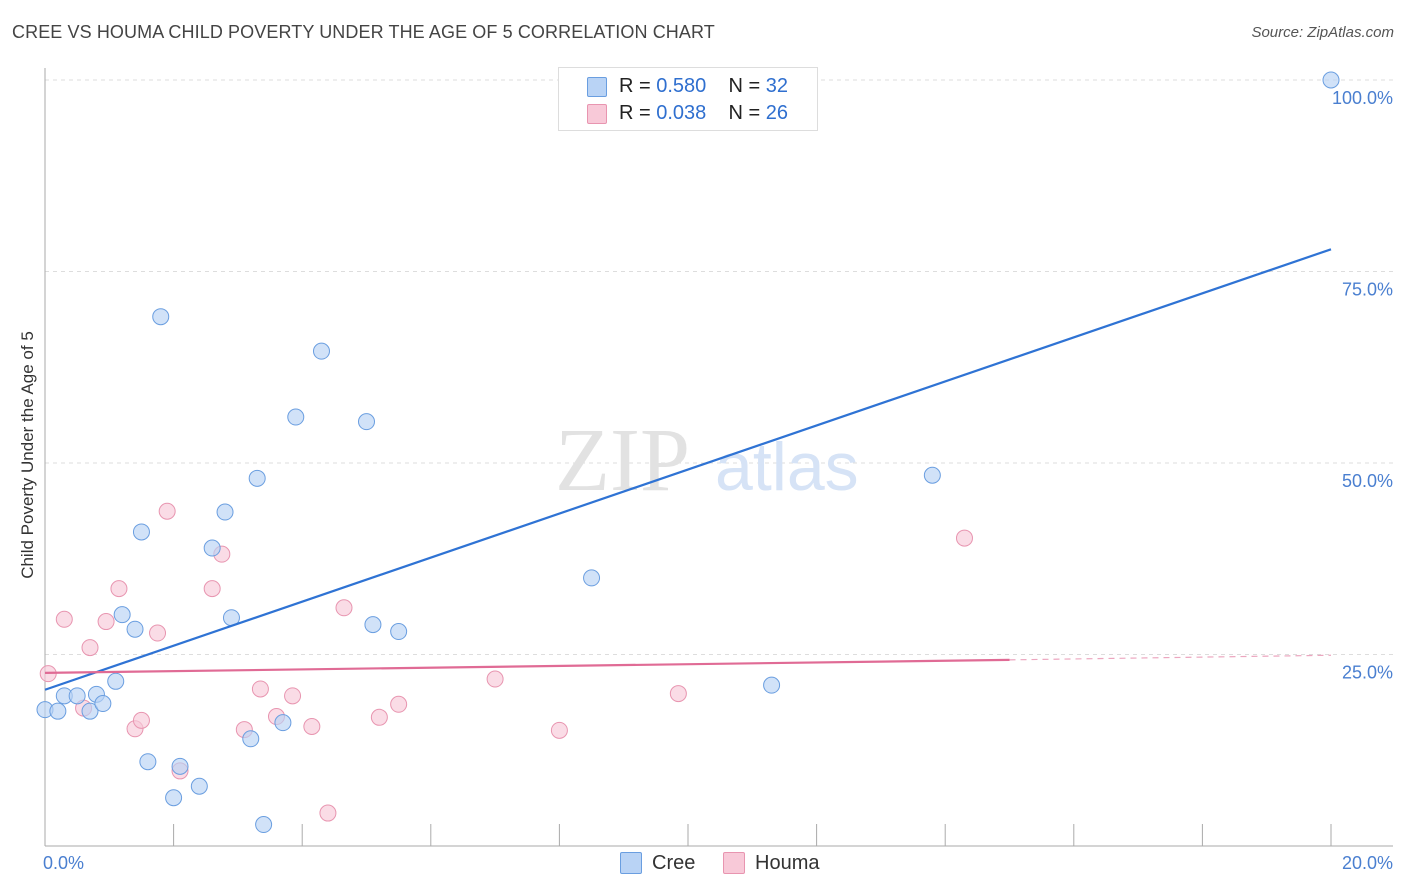 The image size is (1406, 892). Describe the element at coordinates (777, 86) in the screenshot. I see `legend-n-value-cree: 32` at that location.